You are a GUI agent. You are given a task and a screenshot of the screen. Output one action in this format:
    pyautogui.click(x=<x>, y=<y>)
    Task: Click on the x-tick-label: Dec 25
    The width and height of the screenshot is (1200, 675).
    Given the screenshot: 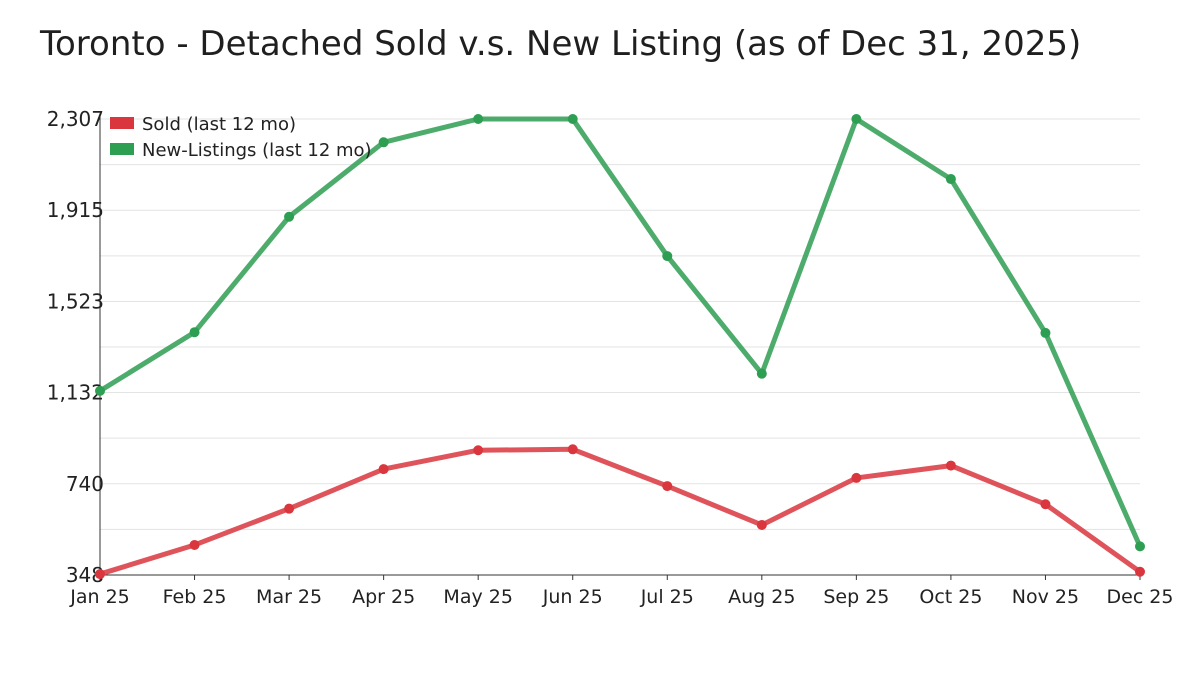 What is the action you would take?
    pyautogui.click(x=1140, y=597)
    